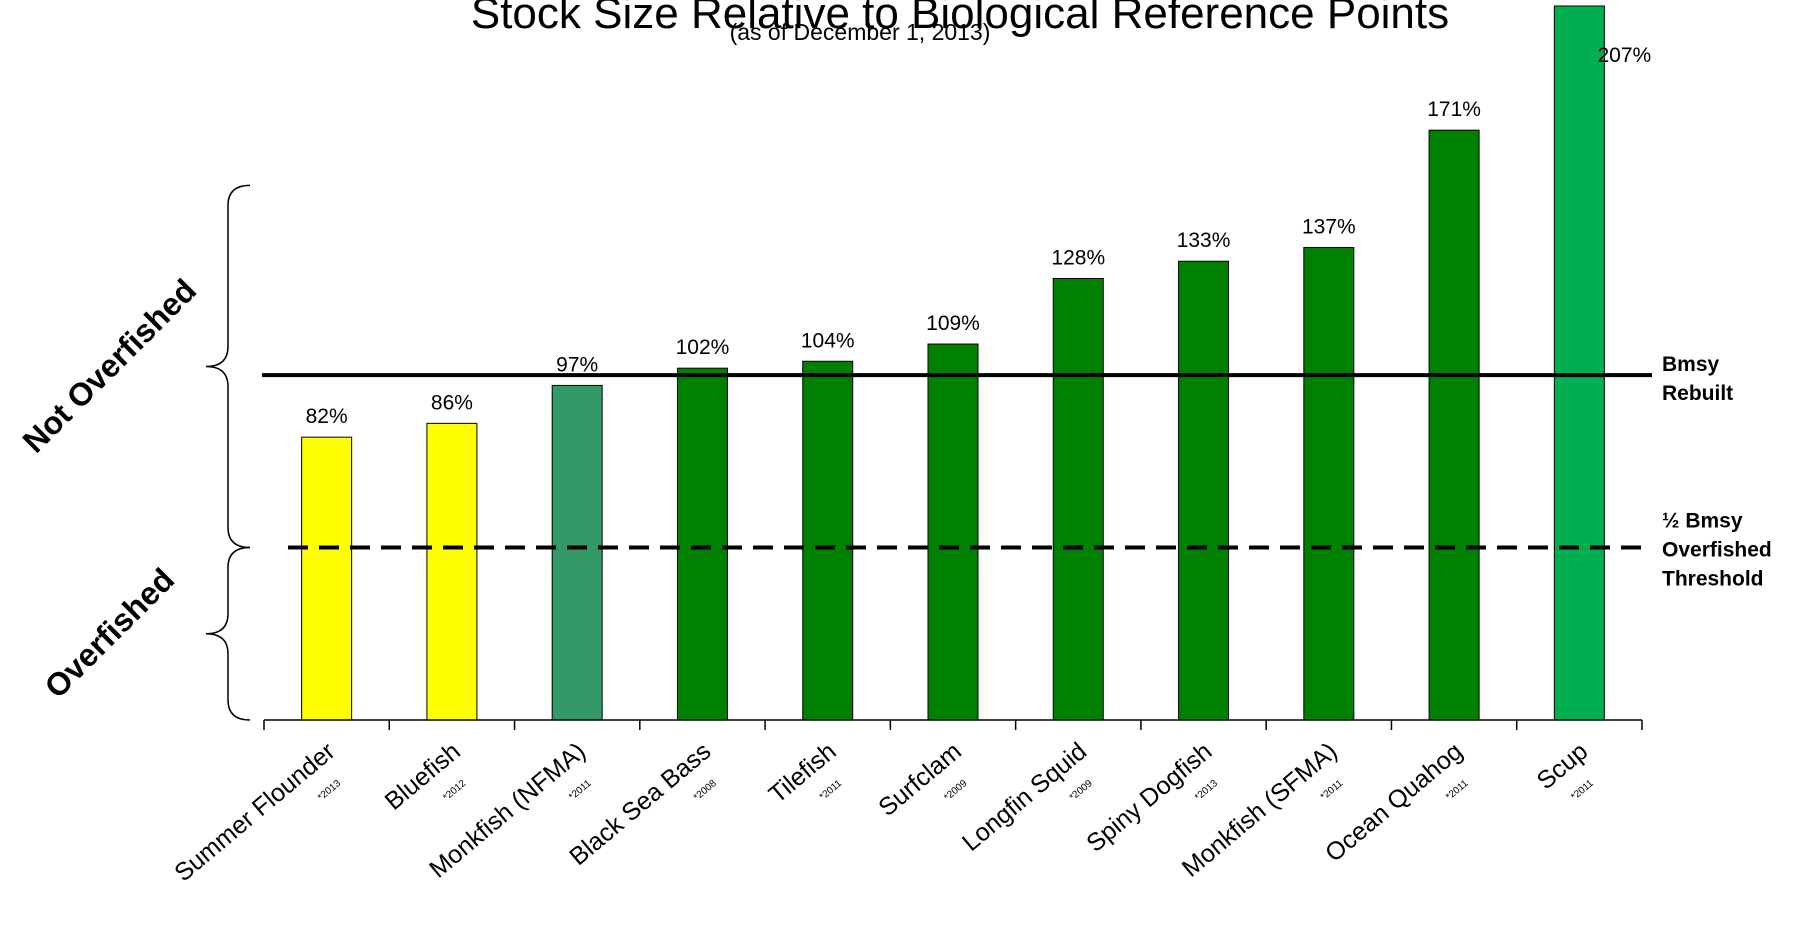 The height and width of the screenshot is (933, 1811). Describe the element at coordinates (828, 540) in the screenshot. I see `bar-tilefish` at that location.